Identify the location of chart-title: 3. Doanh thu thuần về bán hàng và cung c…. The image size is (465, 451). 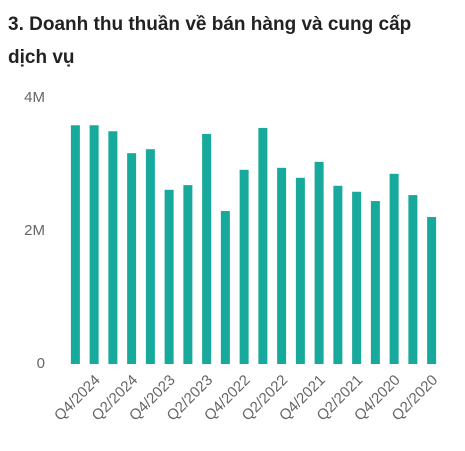
(209, 41).